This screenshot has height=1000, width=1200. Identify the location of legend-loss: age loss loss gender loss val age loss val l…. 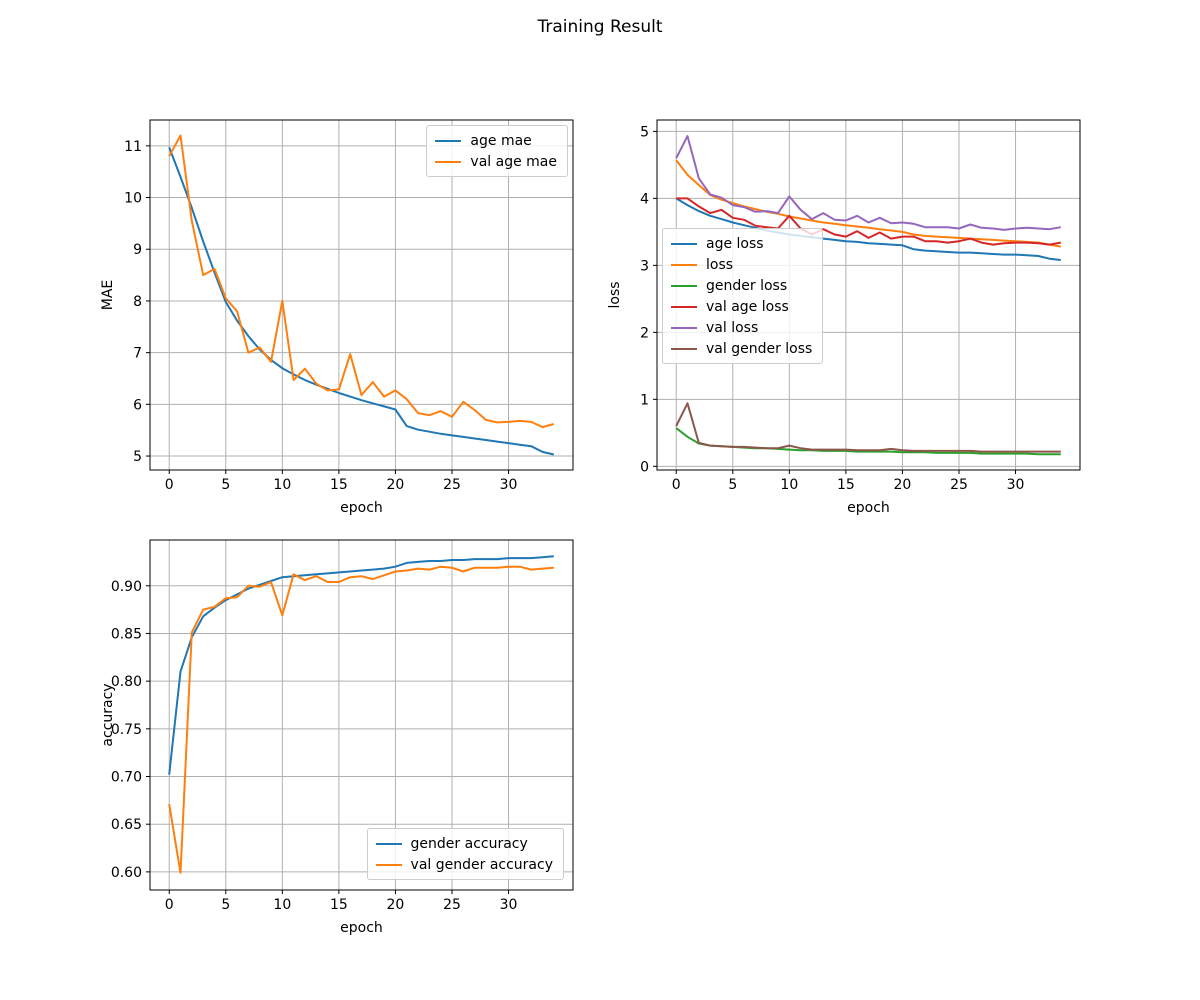
(743, 296).